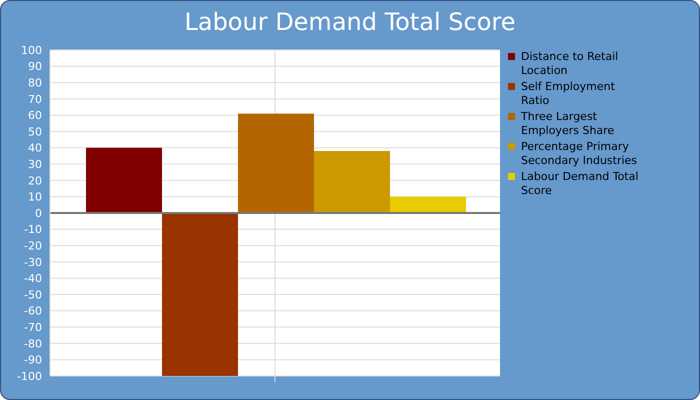  What do you see at coordinates (31, 50) in the screenshot?
I see `y-tick-label: 100` at bounding box center [31, 50].